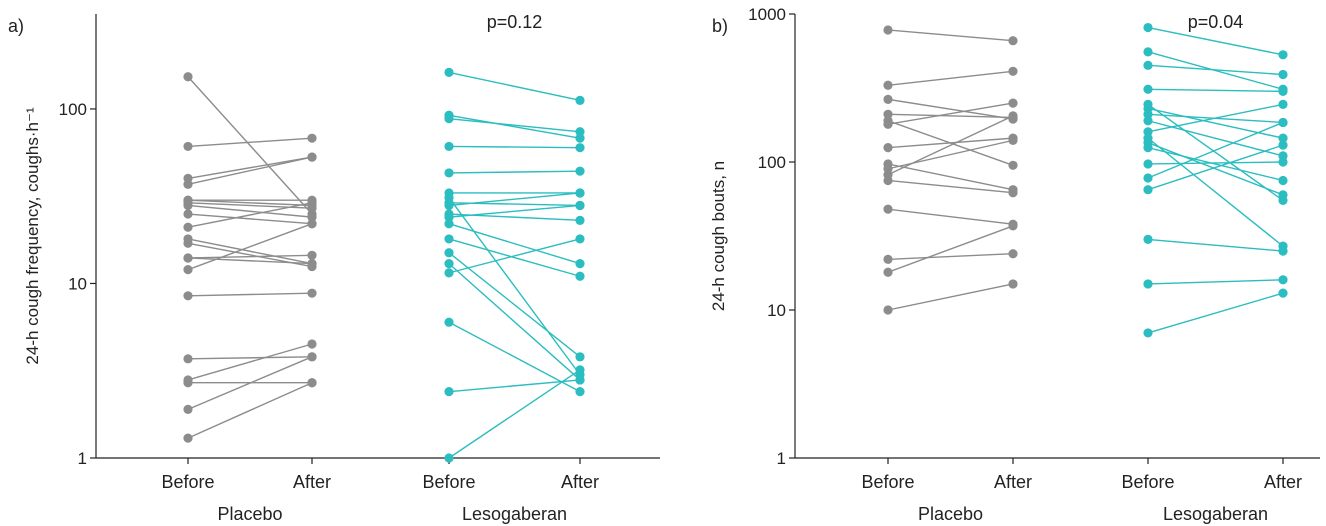  I want to click on y-tick-label: 1000, so click(767, 14).